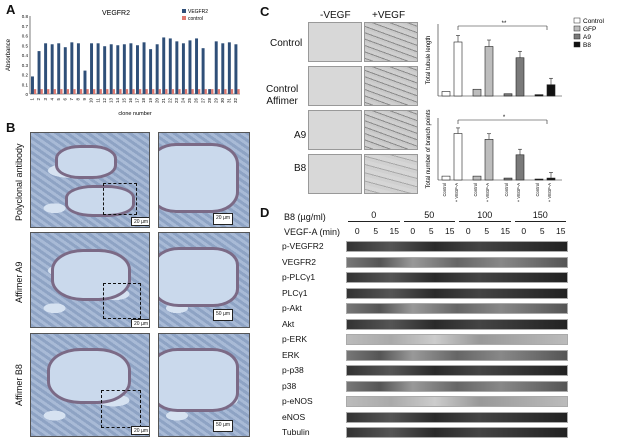  I want to click on chart-a-xtick: 23, so click(176, 101).